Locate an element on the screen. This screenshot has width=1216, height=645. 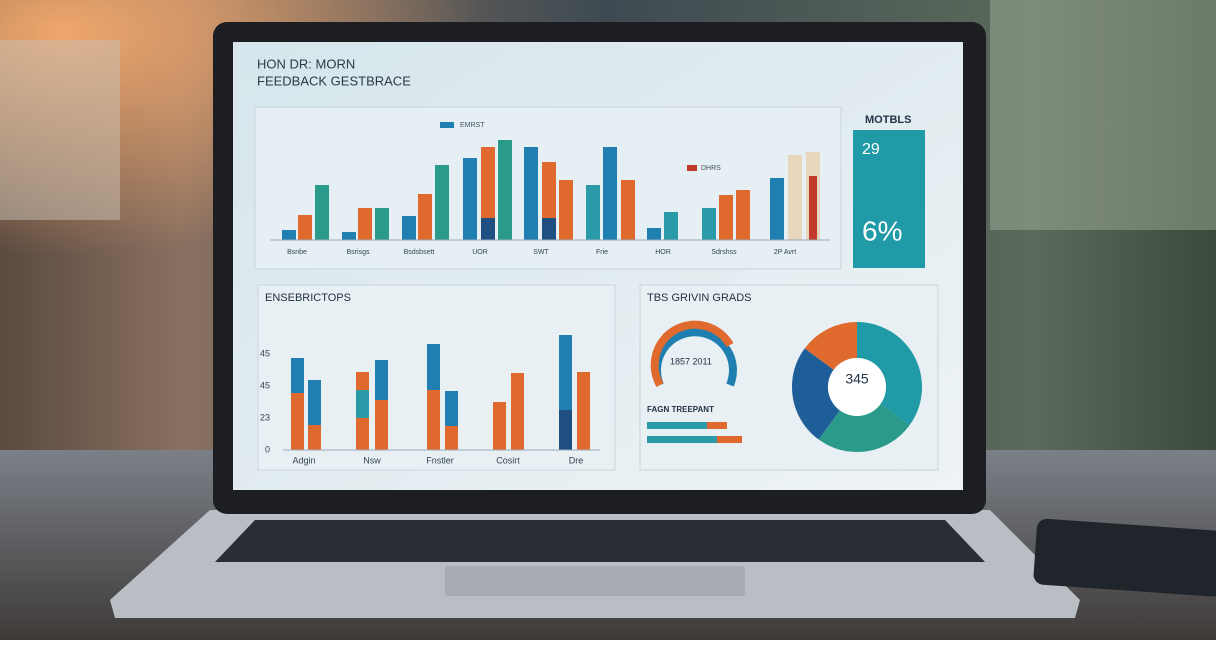
legend-label: DHRS is located at coordinates (711, 168).